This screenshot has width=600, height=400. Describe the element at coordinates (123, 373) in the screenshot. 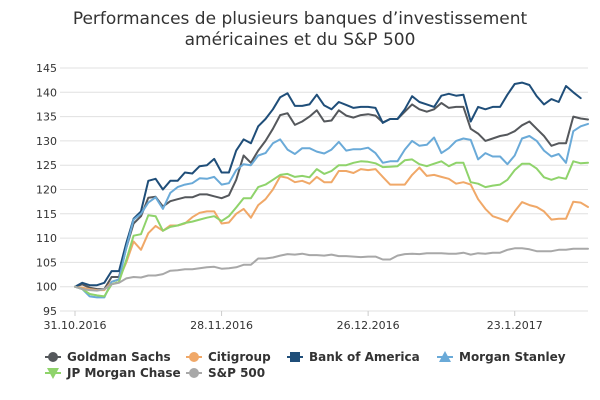

I see `legend-label-jp-morgan-chase: JP Morgan Chase` at that location.